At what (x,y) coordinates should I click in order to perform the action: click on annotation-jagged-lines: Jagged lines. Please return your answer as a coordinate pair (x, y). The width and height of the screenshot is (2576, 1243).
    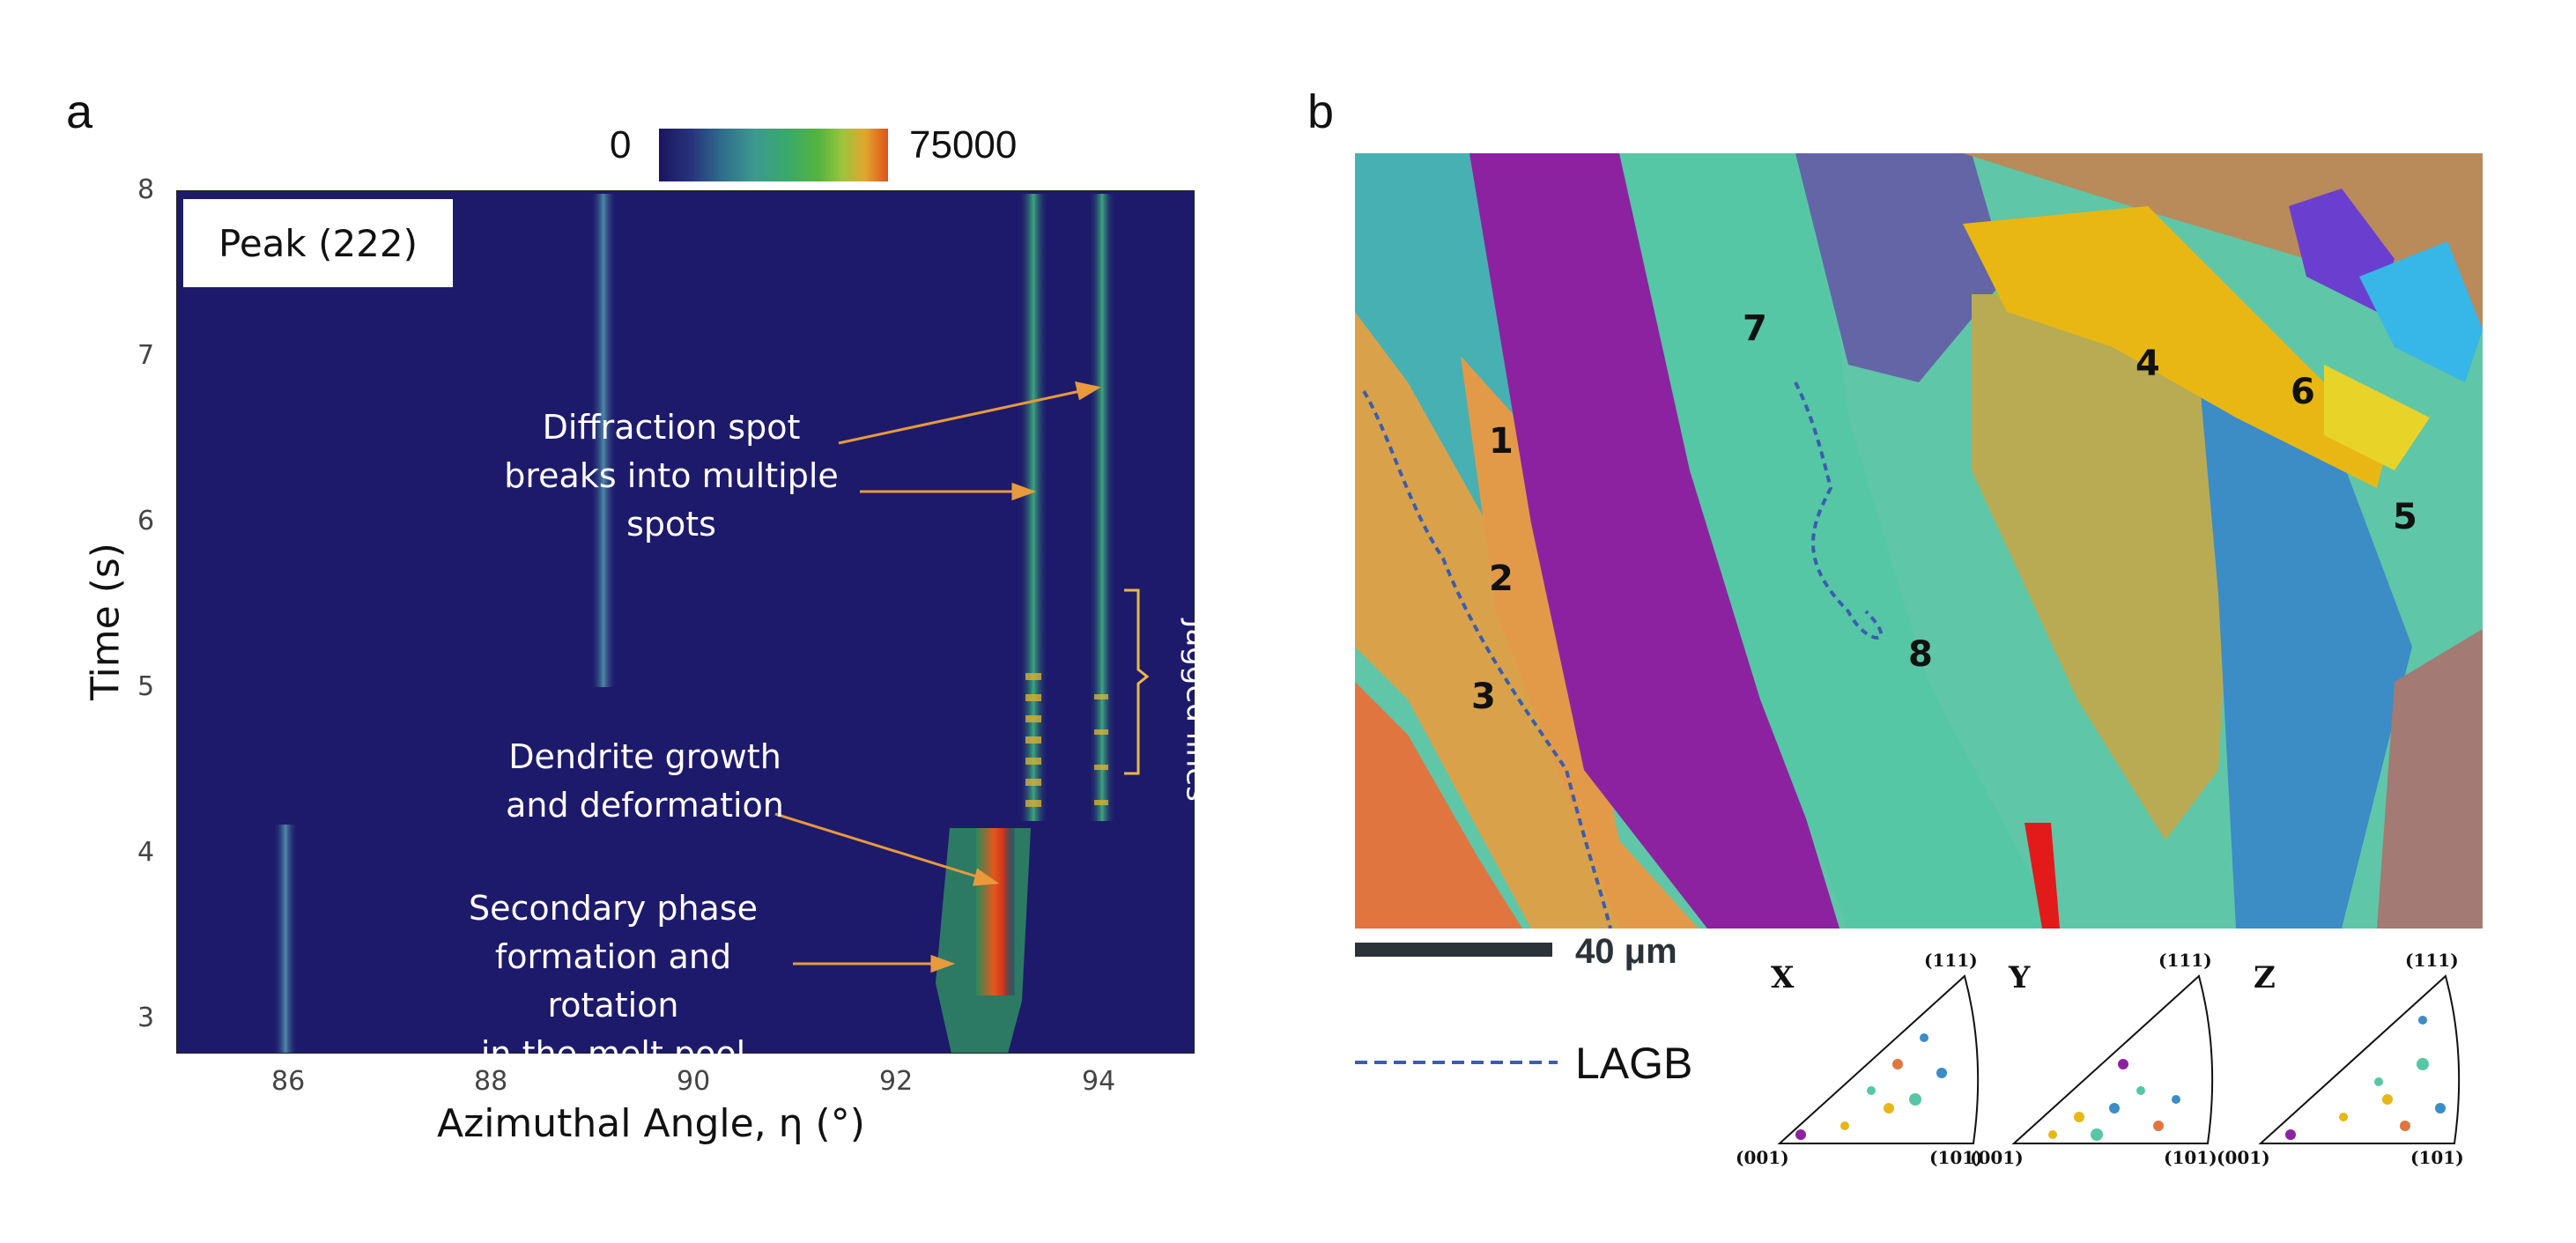
    Looking at the image, I should click on (1197, 710).